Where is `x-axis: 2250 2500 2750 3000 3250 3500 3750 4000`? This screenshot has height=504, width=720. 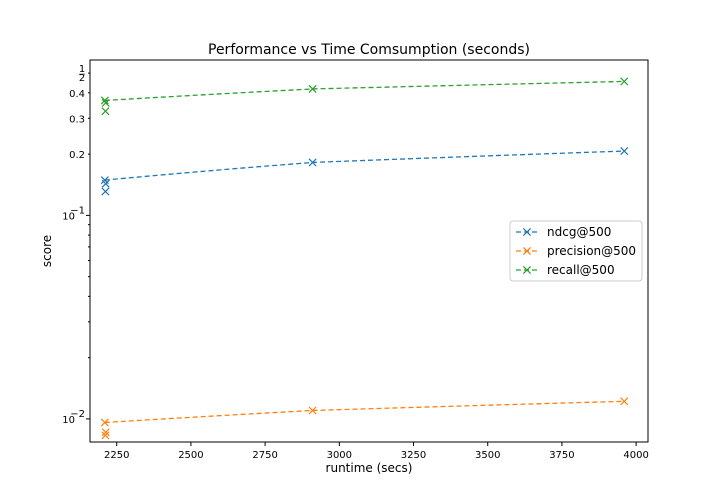
x-axis: 2250 2500 2750 3000 3250 3500 3750 4000 is located at coordinates (376, 451).